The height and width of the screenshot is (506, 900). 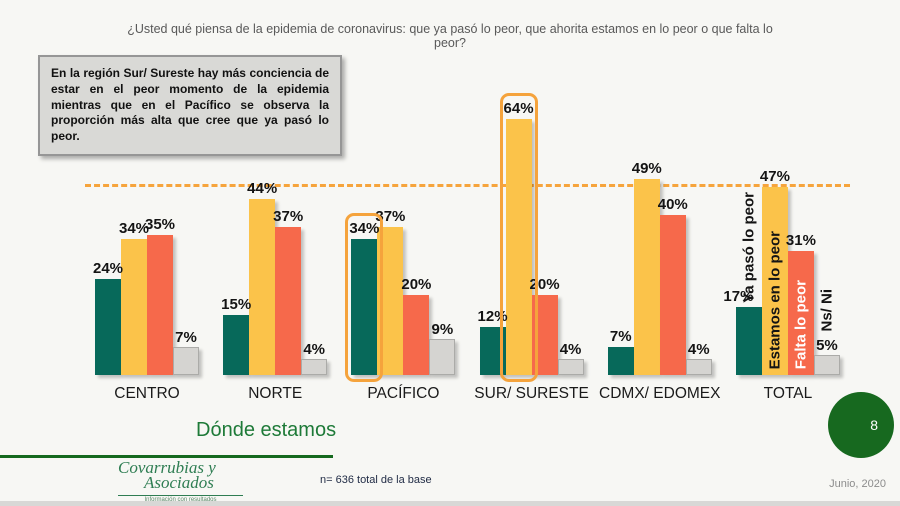 I want to click on value-label: 24%, so click(x=108, y=268).